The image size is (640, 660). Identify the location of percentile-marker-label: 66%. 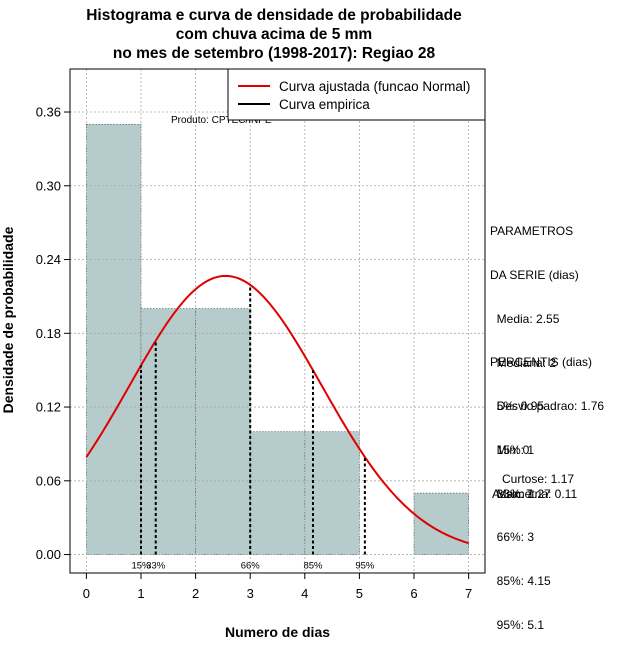
(251, 566).